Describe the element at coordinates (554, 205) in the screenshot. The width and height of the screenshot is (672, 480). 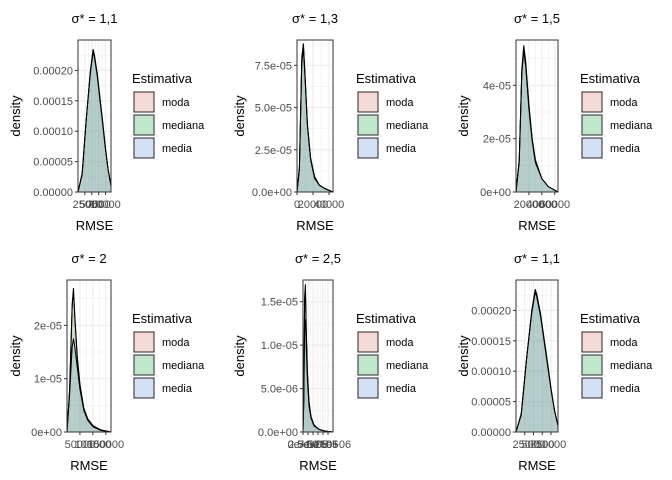
I see `x-tick-label: 60000` at that location.